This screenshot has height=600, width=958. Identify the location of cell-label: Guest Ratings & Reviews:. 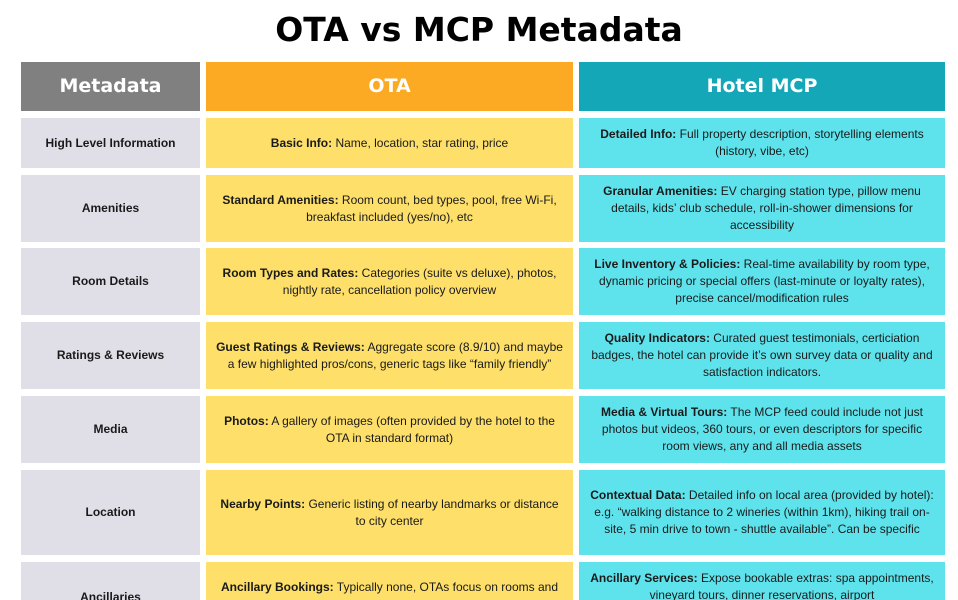
(290, 346).